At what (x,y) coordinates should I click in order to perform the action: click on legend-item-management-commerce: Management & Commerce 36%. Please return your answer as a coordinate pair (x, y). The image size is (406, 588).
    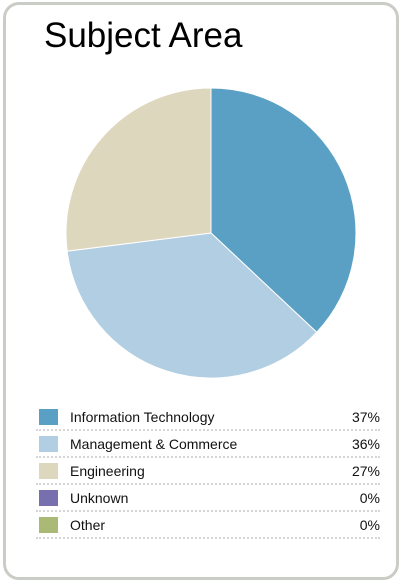
    Looking at the image, I should click on (208, 444).